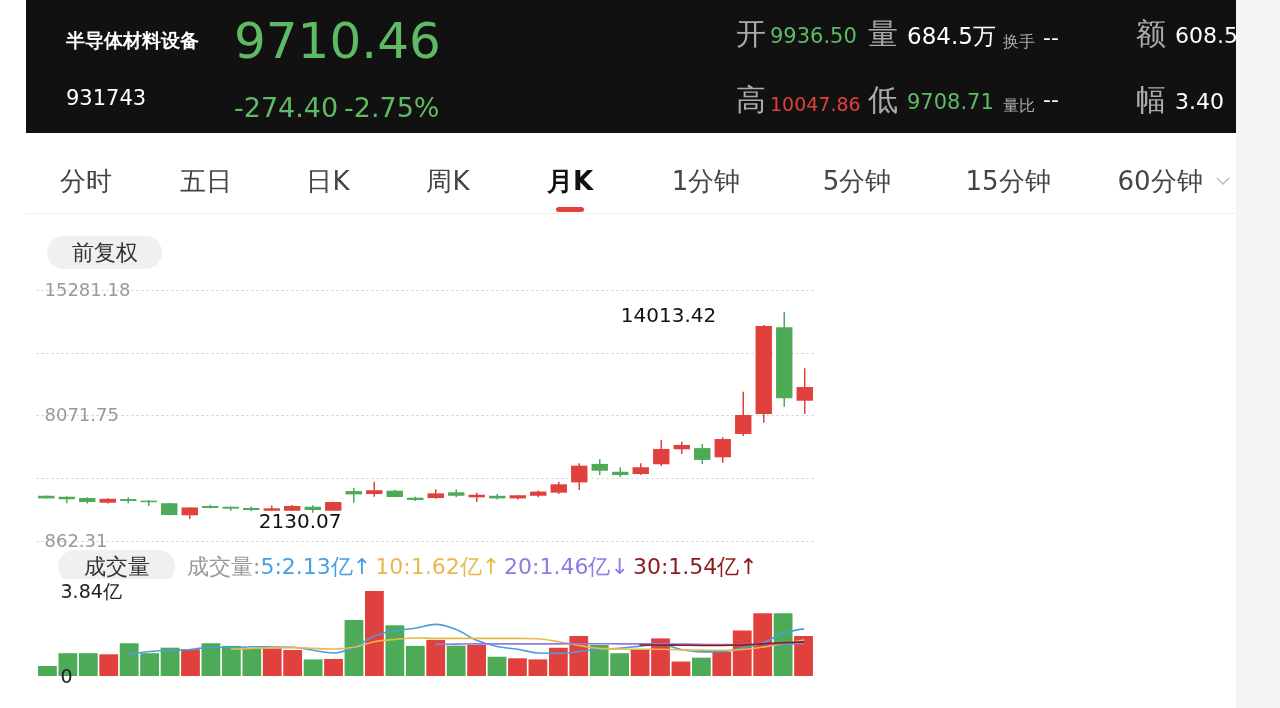 The image size is (1280, 708). What do you see at coordinates (91, 590) in the screenshot?
I see `y-tick-label: 3.84亿` at bounding box center [91, 590].